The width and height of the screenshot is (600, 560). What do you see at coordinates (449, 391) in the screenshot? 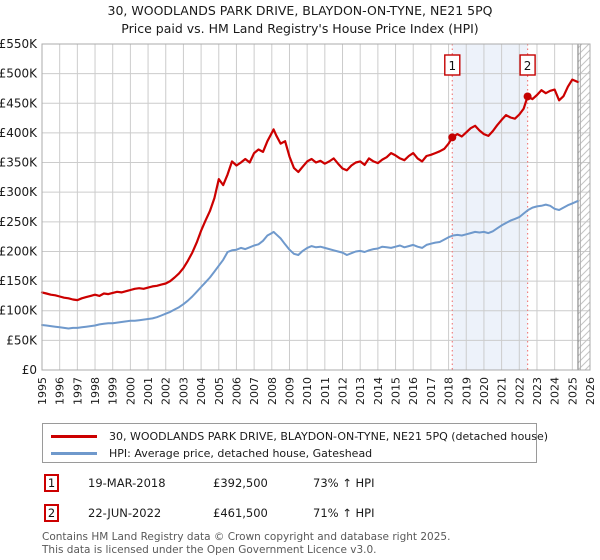
I see `svg-text: 2018` at bounding box center [449, 391].